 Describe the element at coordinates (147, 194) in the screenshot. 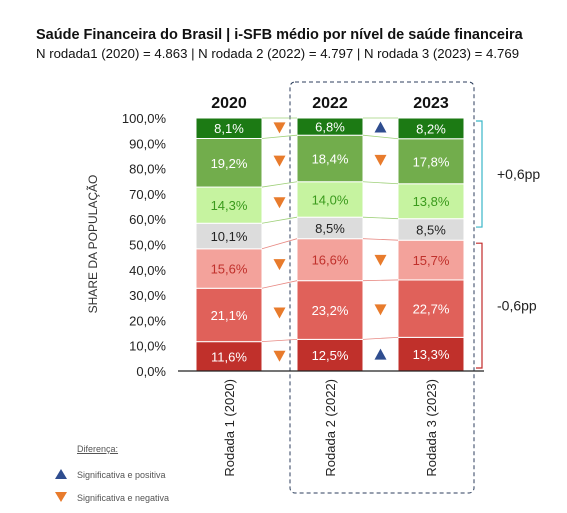

I see `y-tick-label: 70,0%` at that location.